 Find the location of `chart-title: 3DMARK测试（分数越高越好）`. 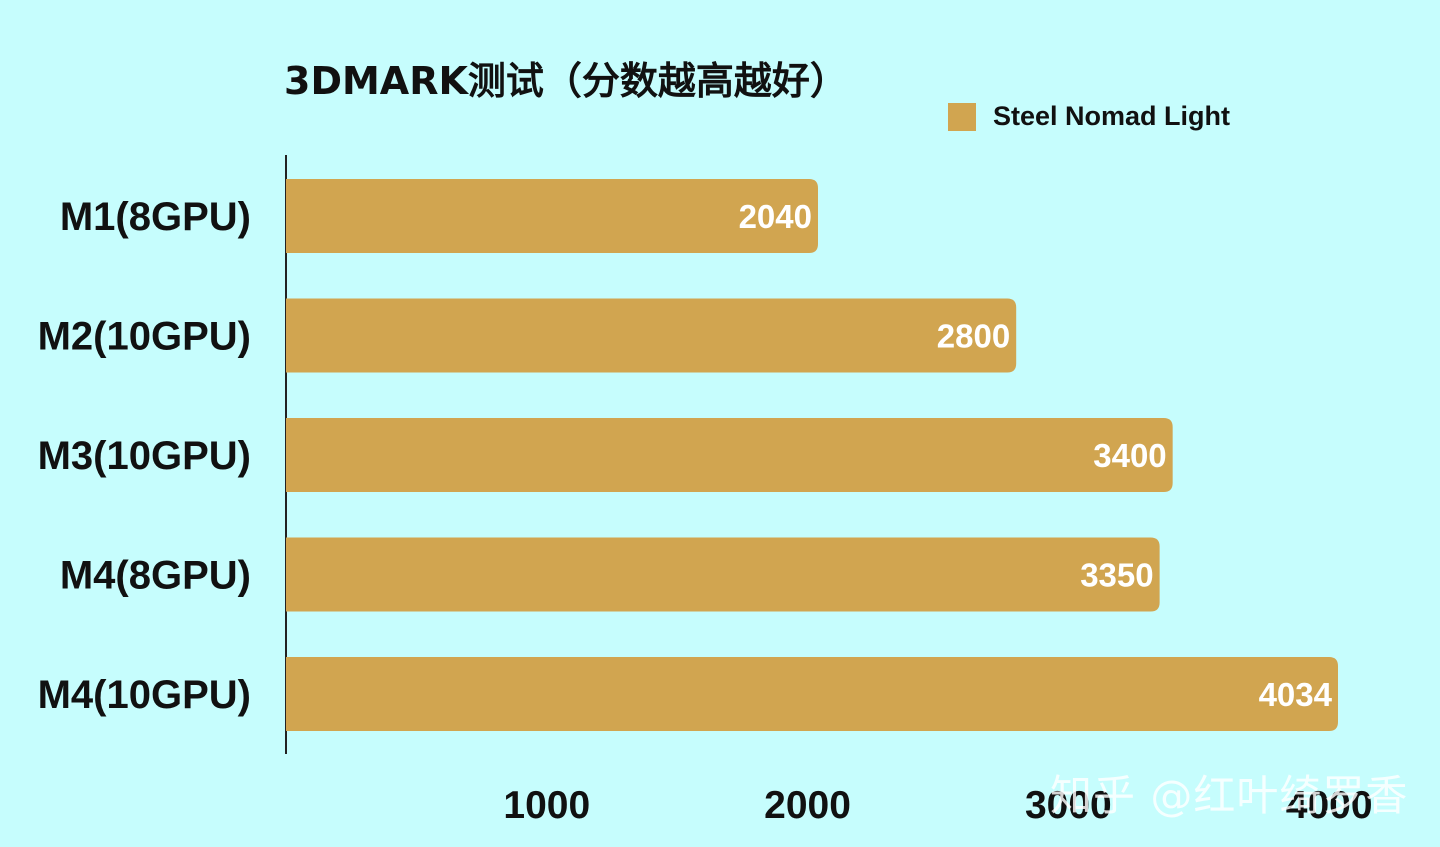

chart-title: 3DMARK测试（分数越高越好） is located at coordinates (566, 81).